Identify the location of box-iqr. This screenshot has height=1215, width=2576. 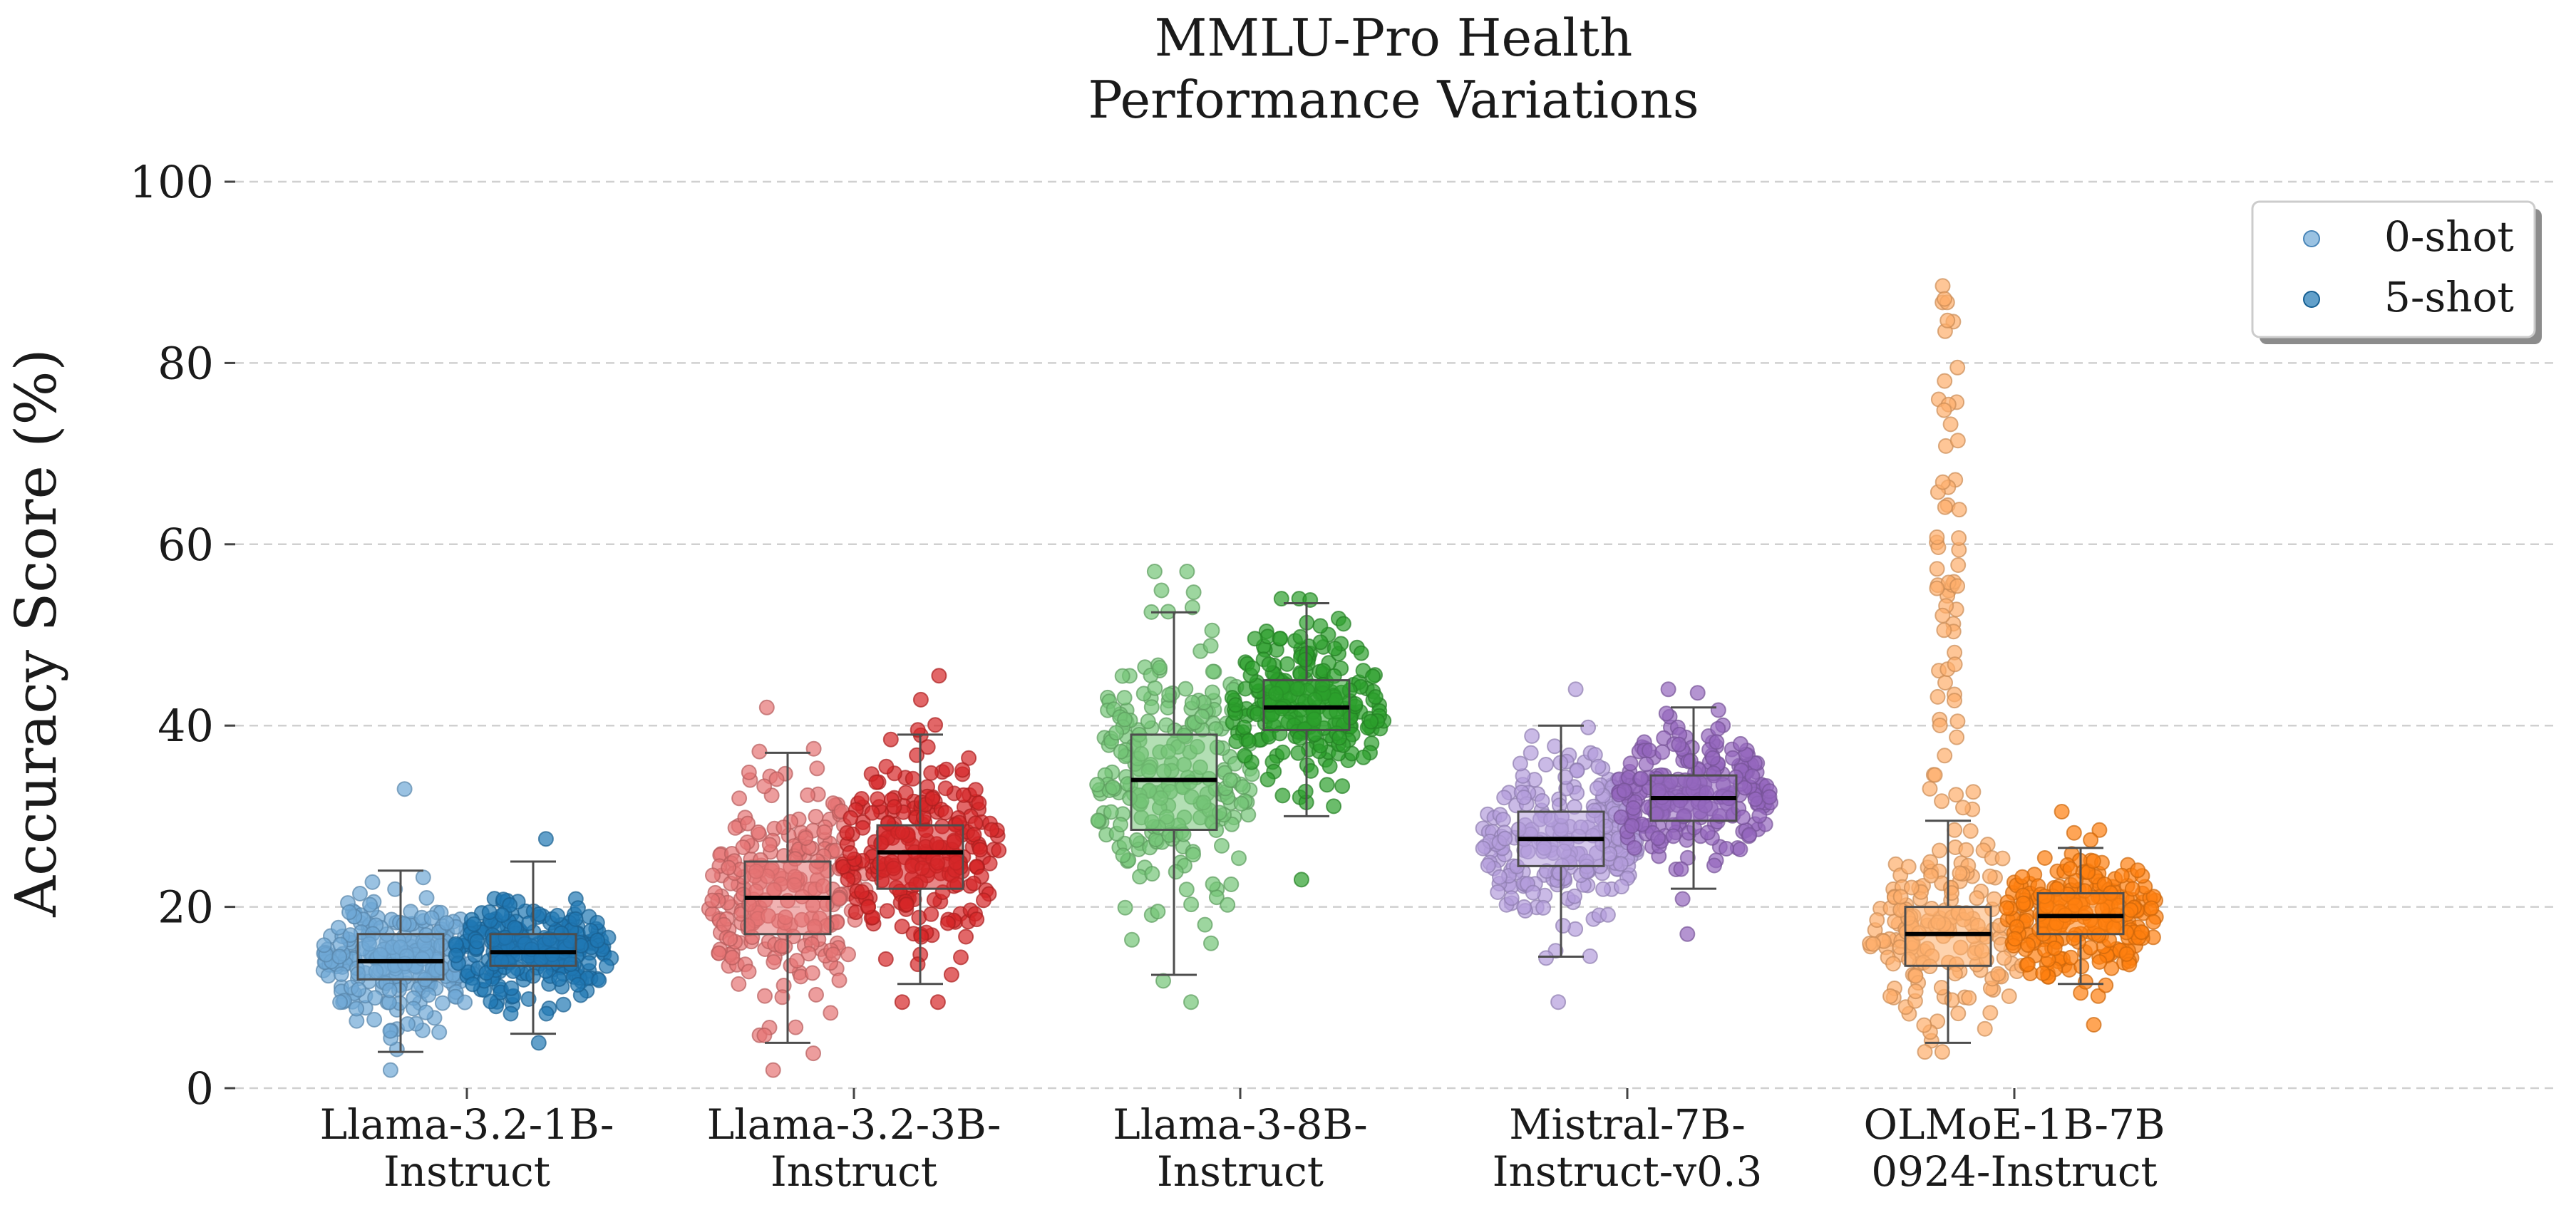
(533, 950).